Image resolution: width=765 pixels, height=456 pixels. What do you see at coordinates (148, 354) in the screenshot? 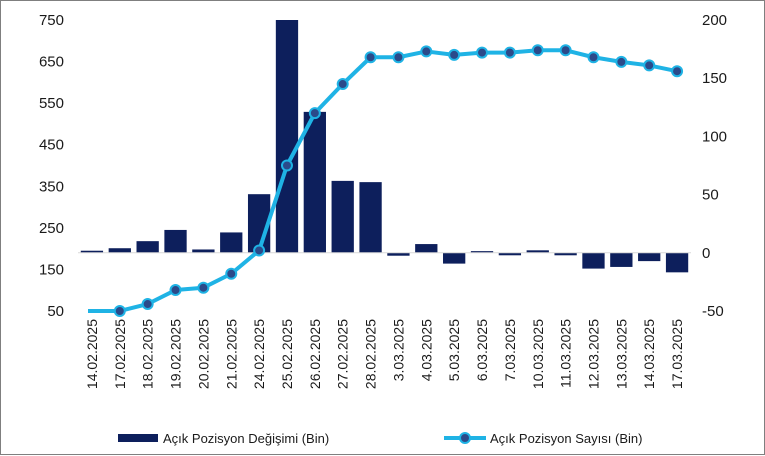
I see `x-tick-label: 18.02.2025` at bounding box center [148, 354].